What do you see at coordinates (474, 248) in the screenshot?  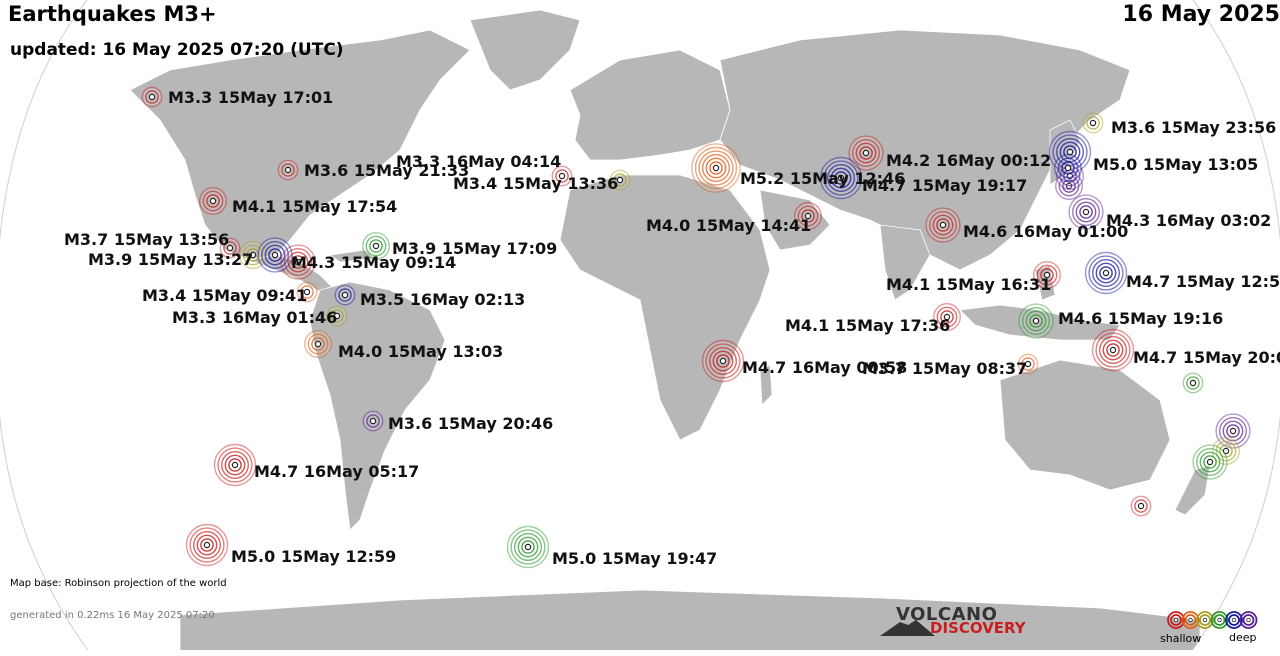 I see `quake-label: M3.9 15May 17:09` at bounding box center [474, 248].